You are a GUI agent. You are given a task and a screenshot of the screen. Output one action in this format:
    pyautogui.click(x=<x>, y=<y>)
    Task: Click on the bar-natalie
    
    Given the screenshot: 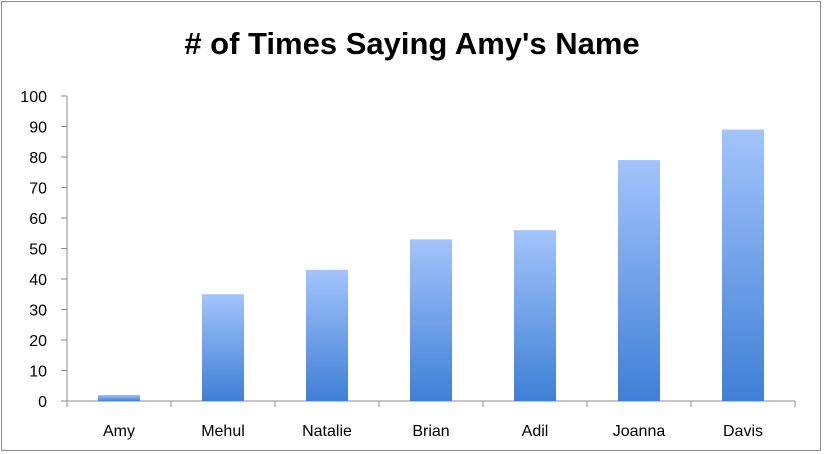 What is the action you would take?
    pyautogui.click(x=327, y=335)
    